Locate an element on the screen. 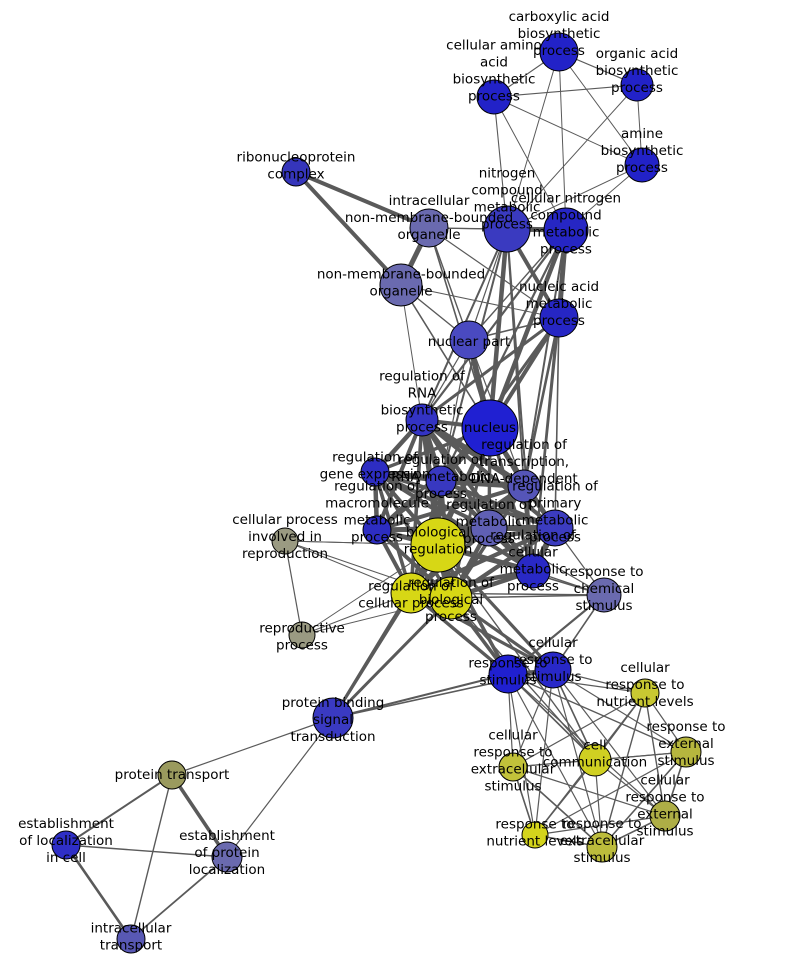 This screenshot has height=971, width=786. graph-node: regulation of primary metabolic process is located at coordinates (555, 528).